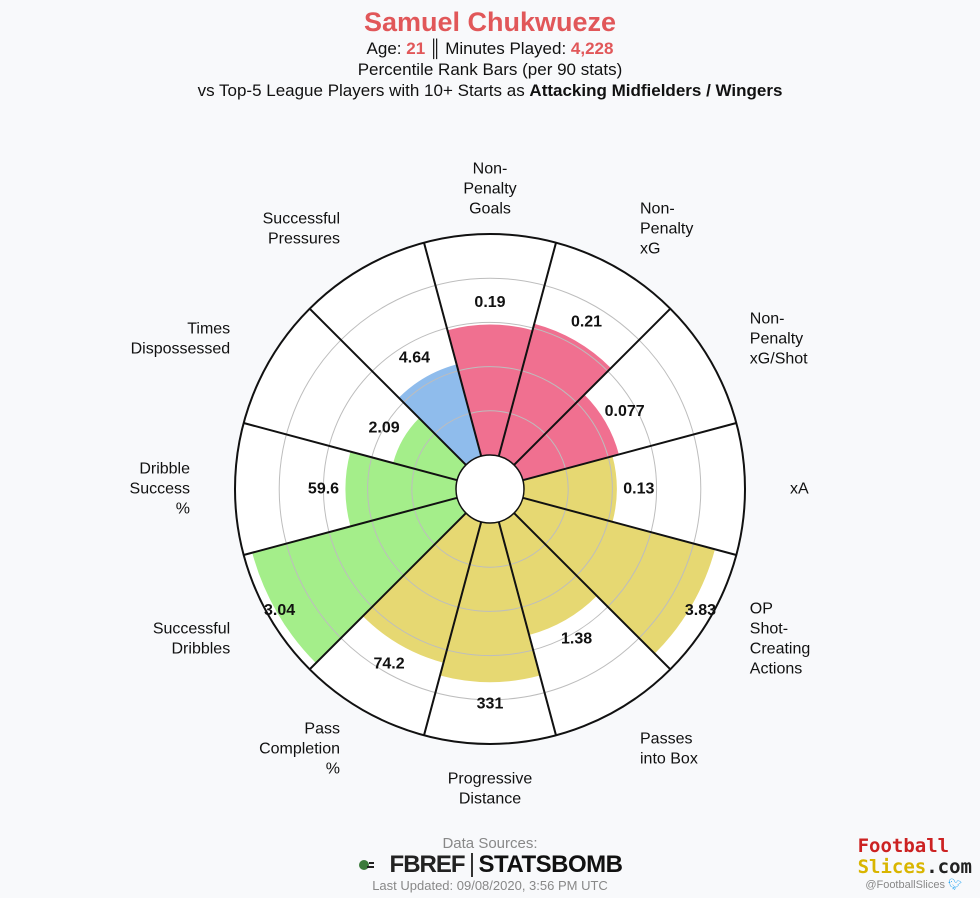  I want to click on slice-label: xA, so click(799, 489).